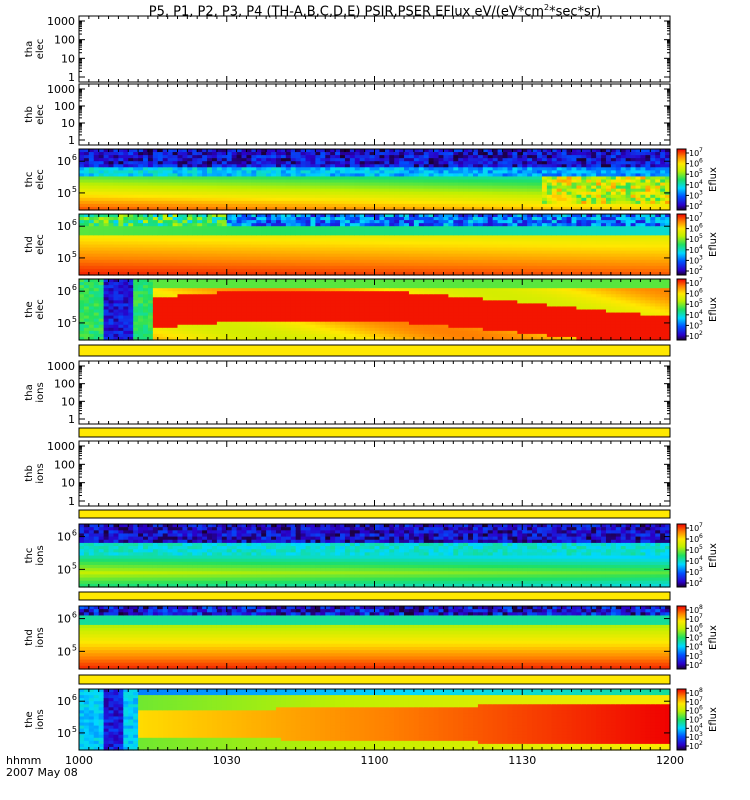  I want to click on ylabel-line1: thc, so click(29, 556).